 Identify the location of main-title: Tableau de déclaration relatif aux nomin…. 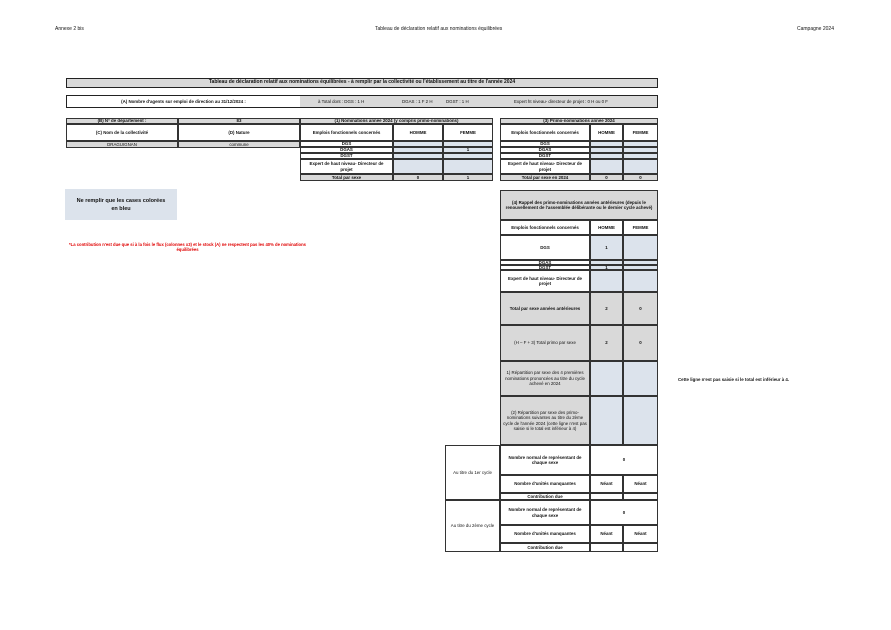
(362, 83).